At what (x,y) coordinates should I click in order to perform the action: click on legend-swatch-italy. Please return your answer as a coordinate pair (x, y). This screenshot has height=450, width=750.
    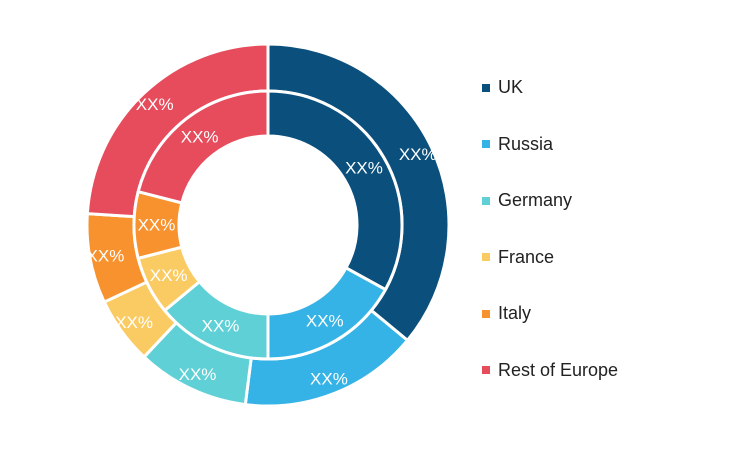
    Looking at the image, I should click on (486, 313).